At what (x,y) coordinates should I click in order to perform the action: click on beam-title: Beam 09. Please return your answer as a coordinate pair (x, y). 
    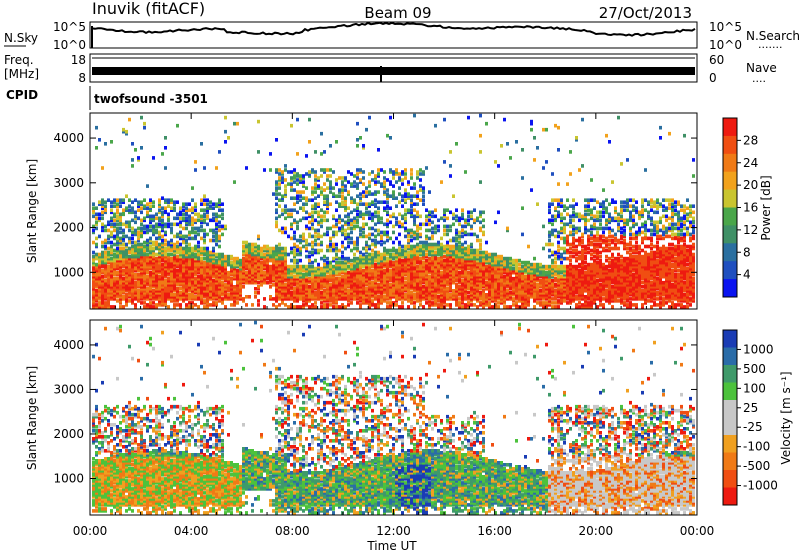
    Looking at the image, I should click on (397, 13).